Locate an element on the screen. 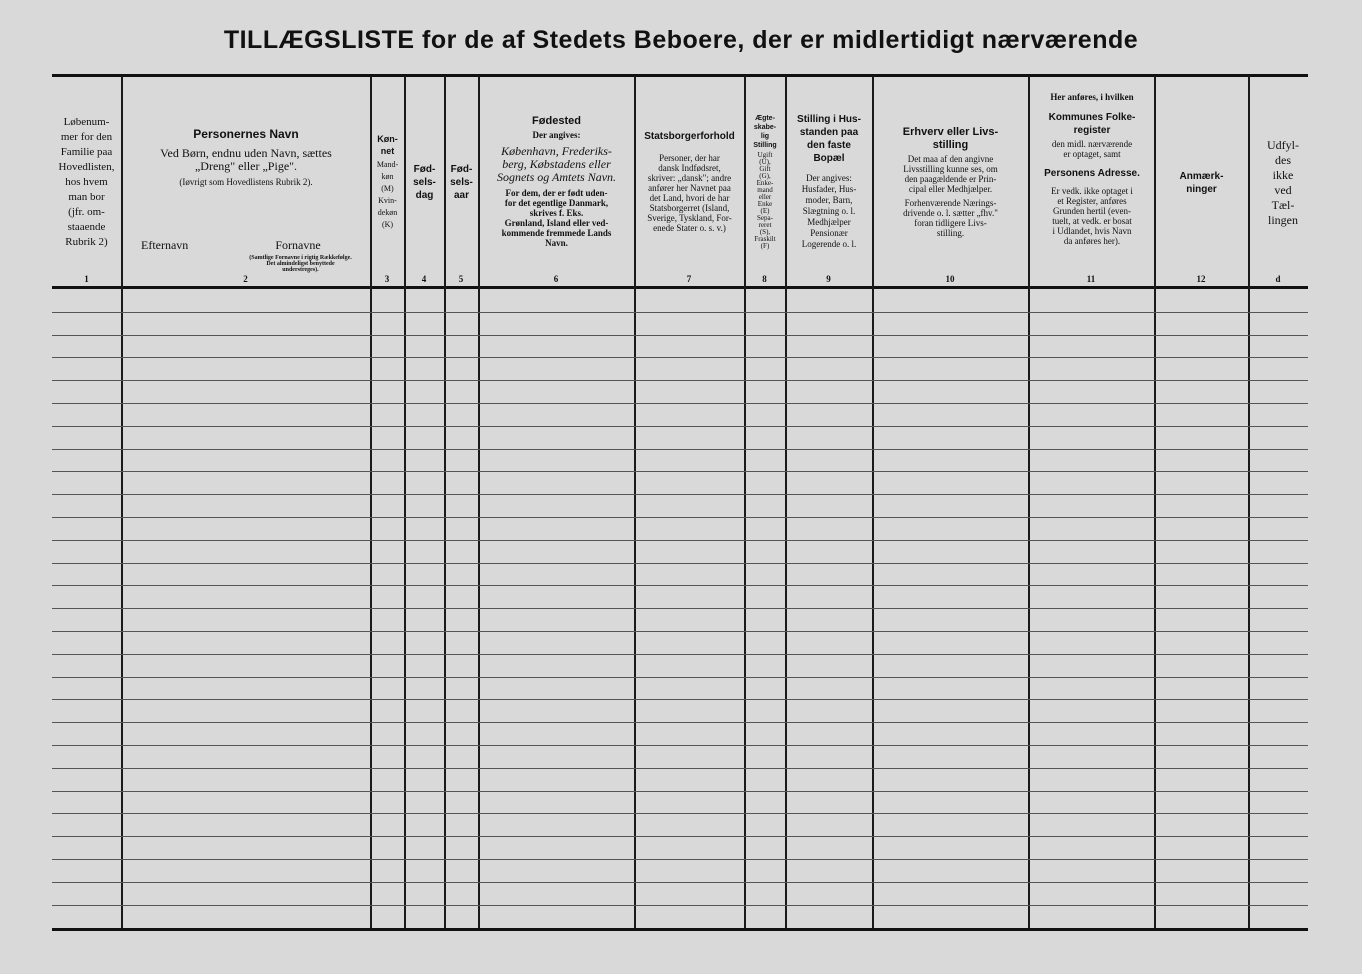 The image size is (1362, 974). col-4-header: Fød- sels- dag is located at coordinates (424, 182).